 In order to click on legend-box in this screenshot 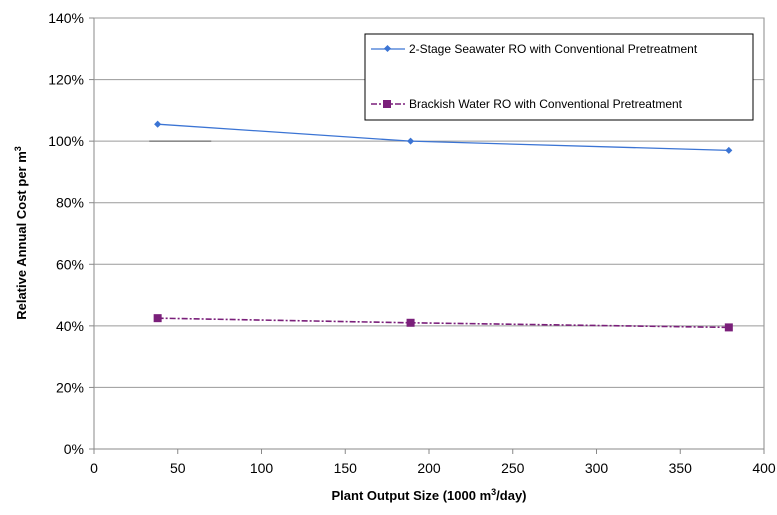, I will do `click(559, 77)`.